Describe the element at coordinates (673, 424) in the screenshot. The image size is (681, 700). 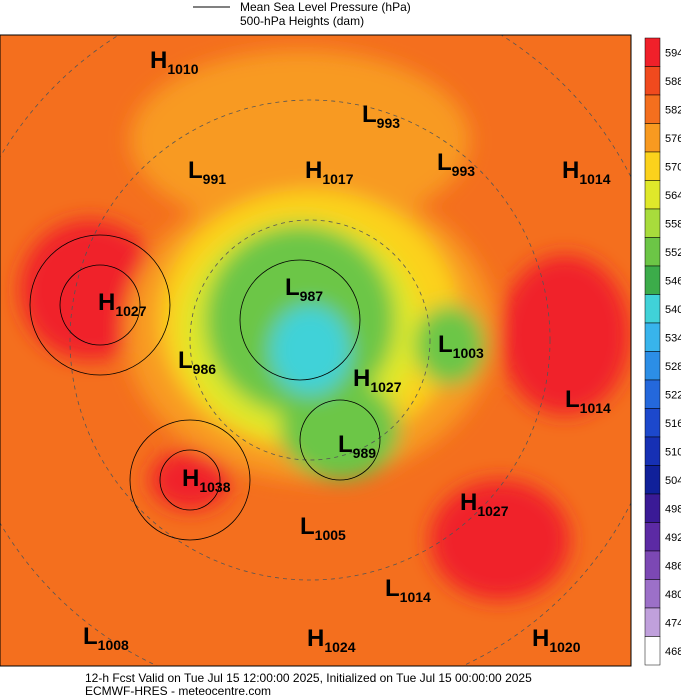
I see `colorbar-label: 516` at that location.